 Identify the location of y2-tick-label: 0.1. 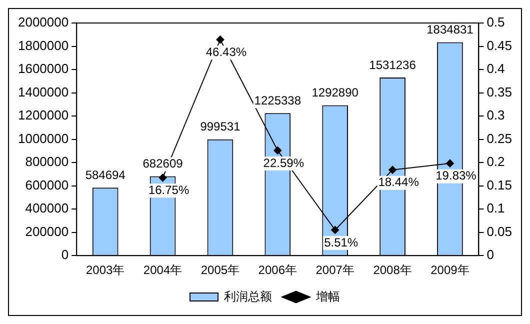
(495, 208).